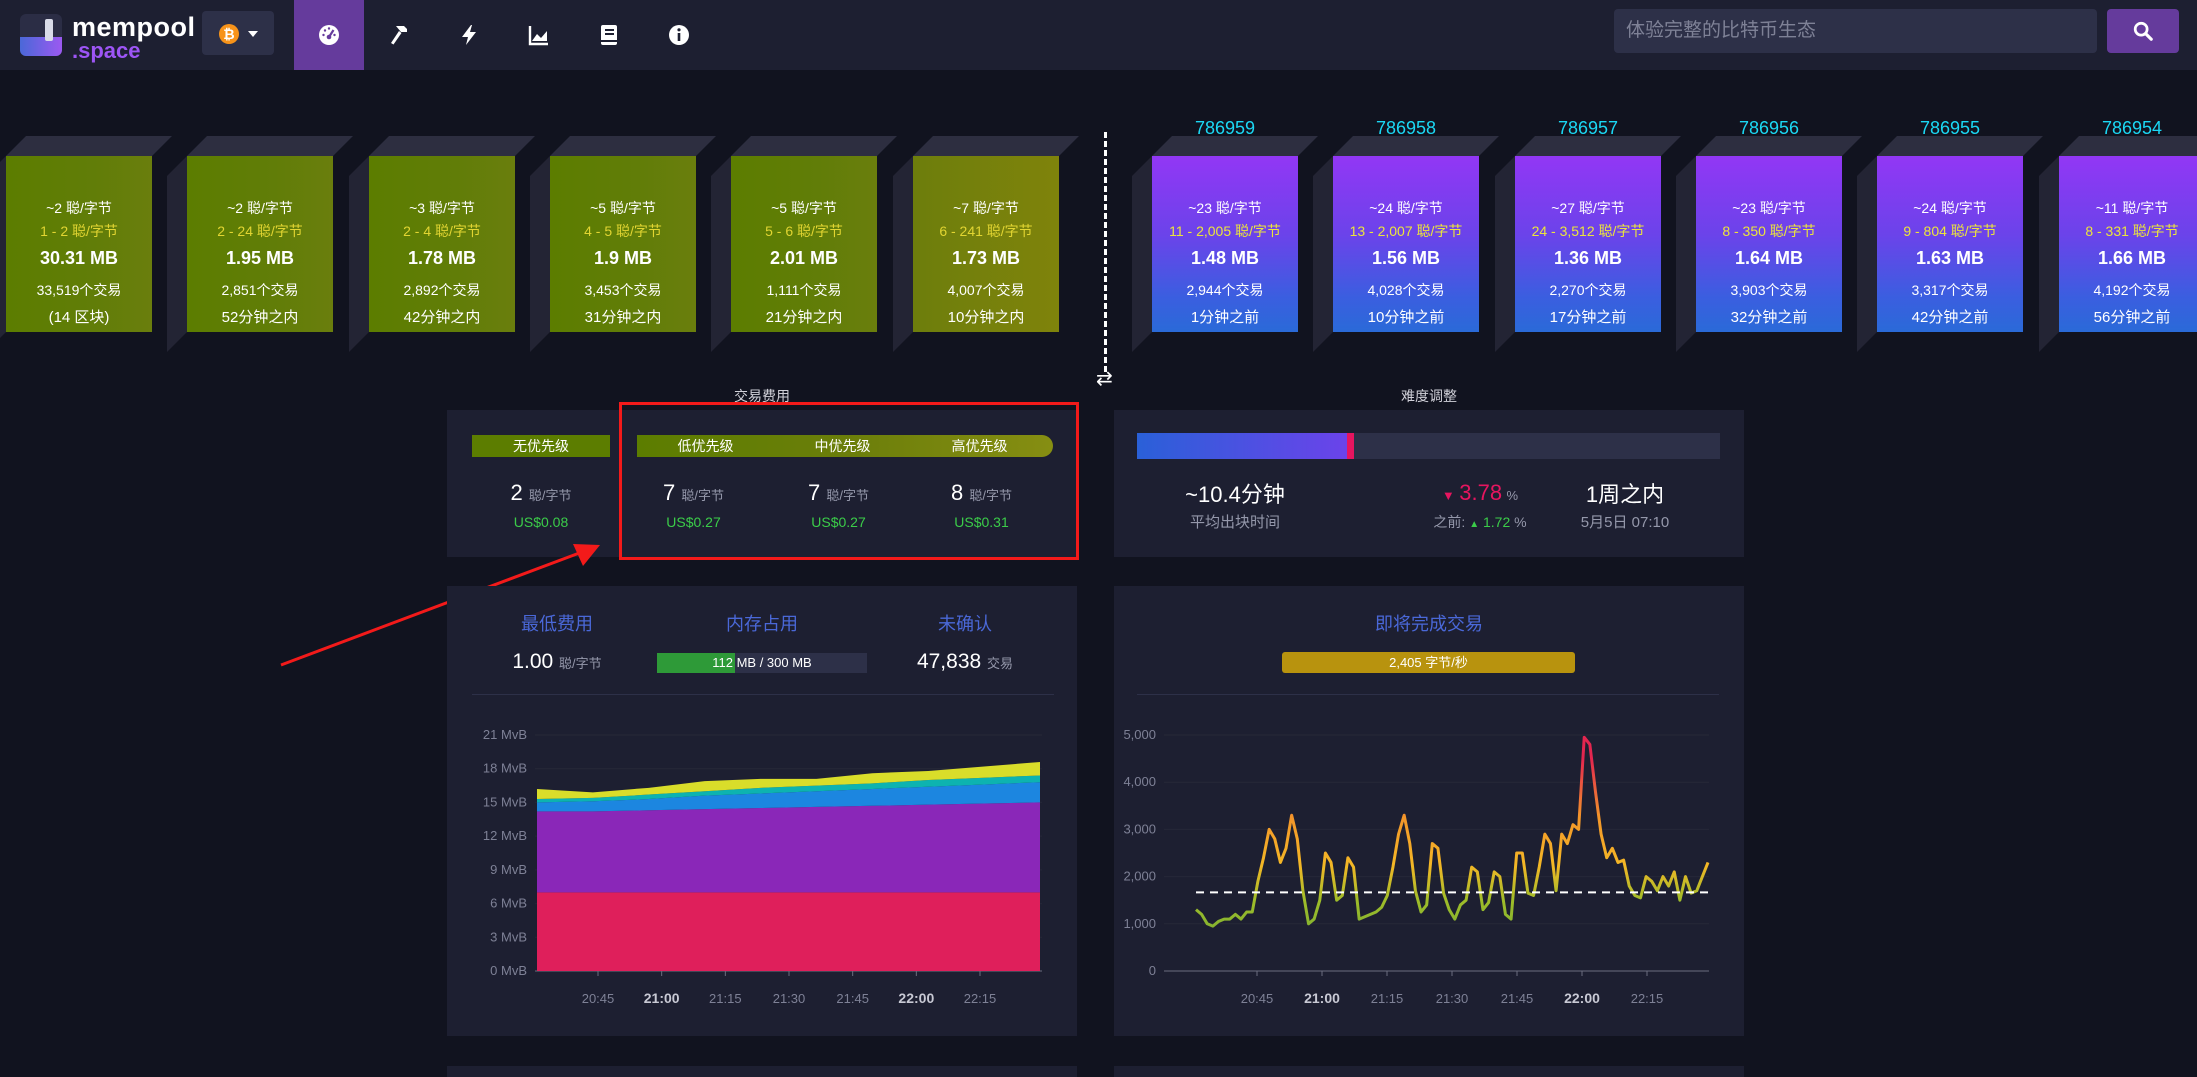 The width and height of the screenshot is (2197, 1077). Describe the element at coordinates (41, 35) in the screenshot. I see `logo-mark-icon` at that location.